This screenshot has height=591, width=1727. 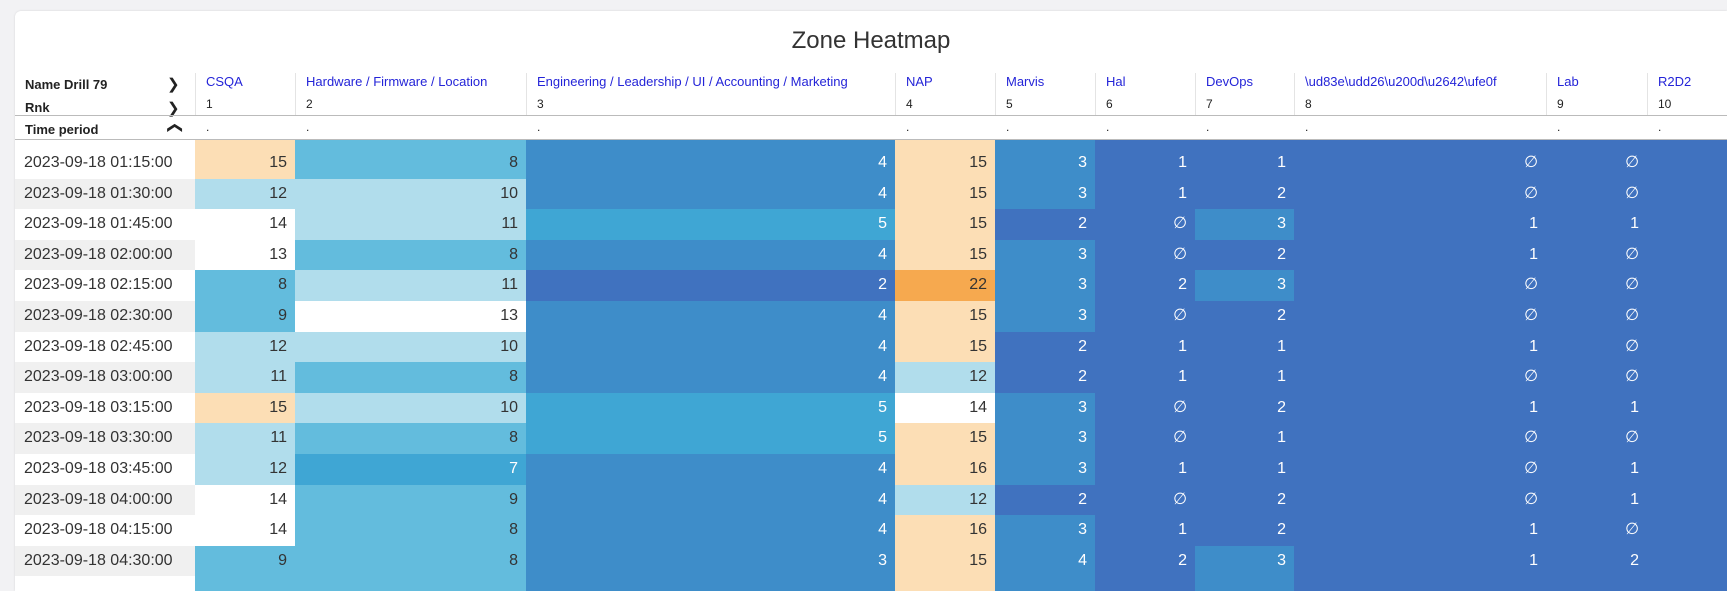 I want to click on column-header: R2D2, so click(x=1675, y=81).